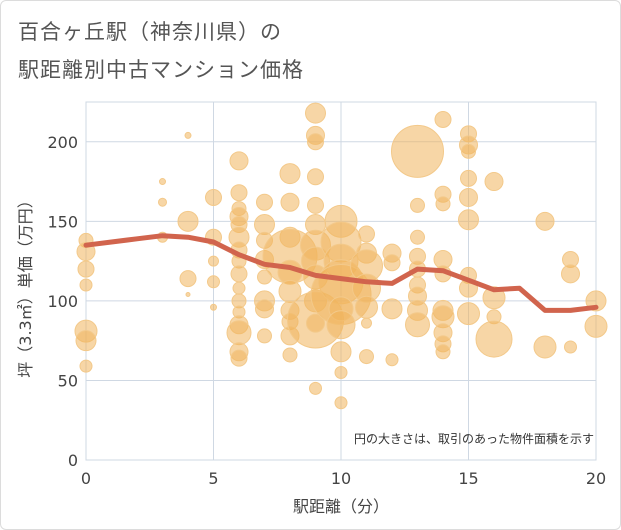  What do you see at coordinates (73, 460) in the screenshot?
I see `y-tick-label: 0` at bounding box center [73, 460].